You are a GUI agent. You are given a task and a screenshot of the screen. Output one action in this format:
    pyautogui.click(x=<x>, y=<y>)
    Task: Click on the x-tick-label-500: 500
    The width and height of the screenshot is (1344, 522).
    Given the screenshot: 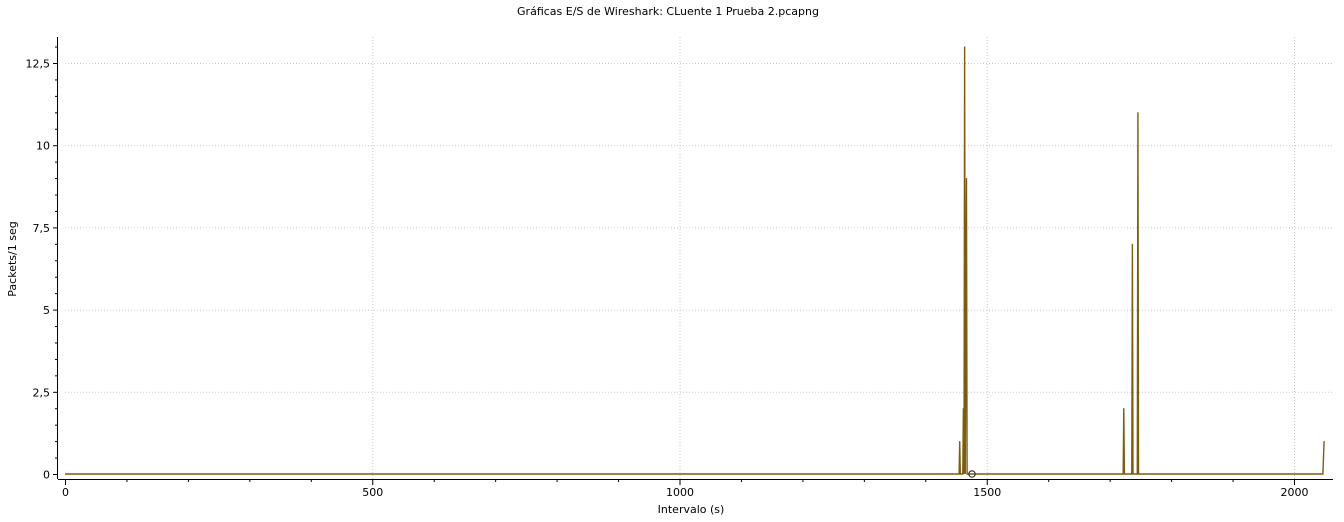 What is the action you would take?
    pyautogui.click(x=372, y=492)
    